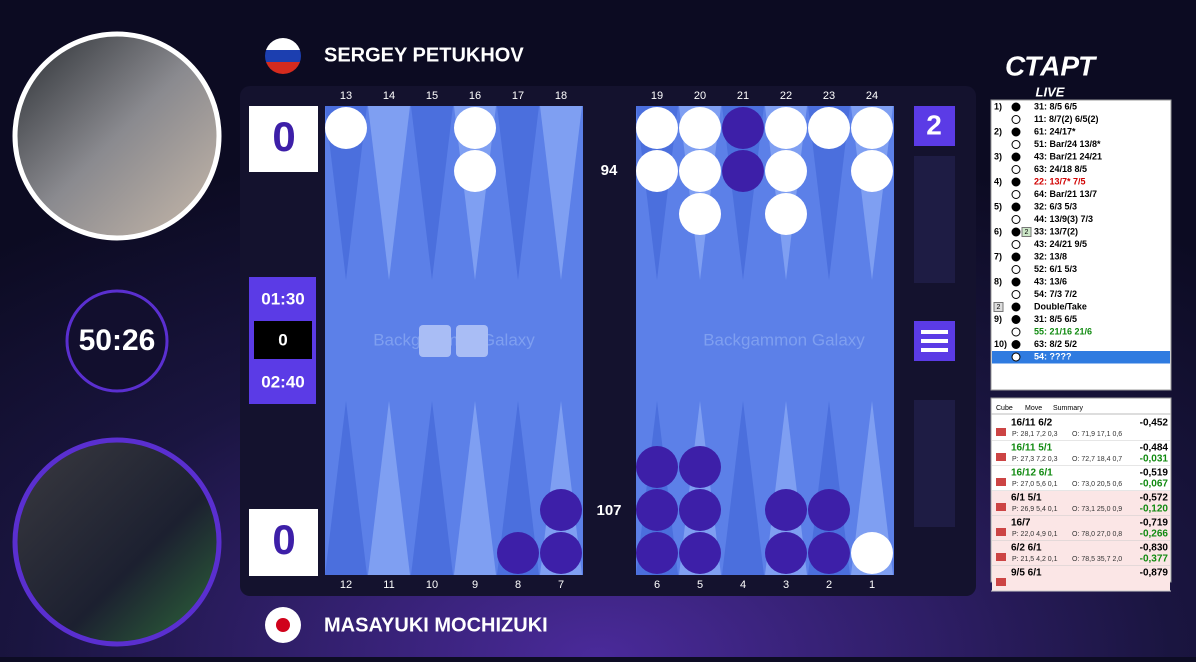 The height and width of the screenshot is (662, 1196). I want to click on point-label: 8, so click(518, 585).